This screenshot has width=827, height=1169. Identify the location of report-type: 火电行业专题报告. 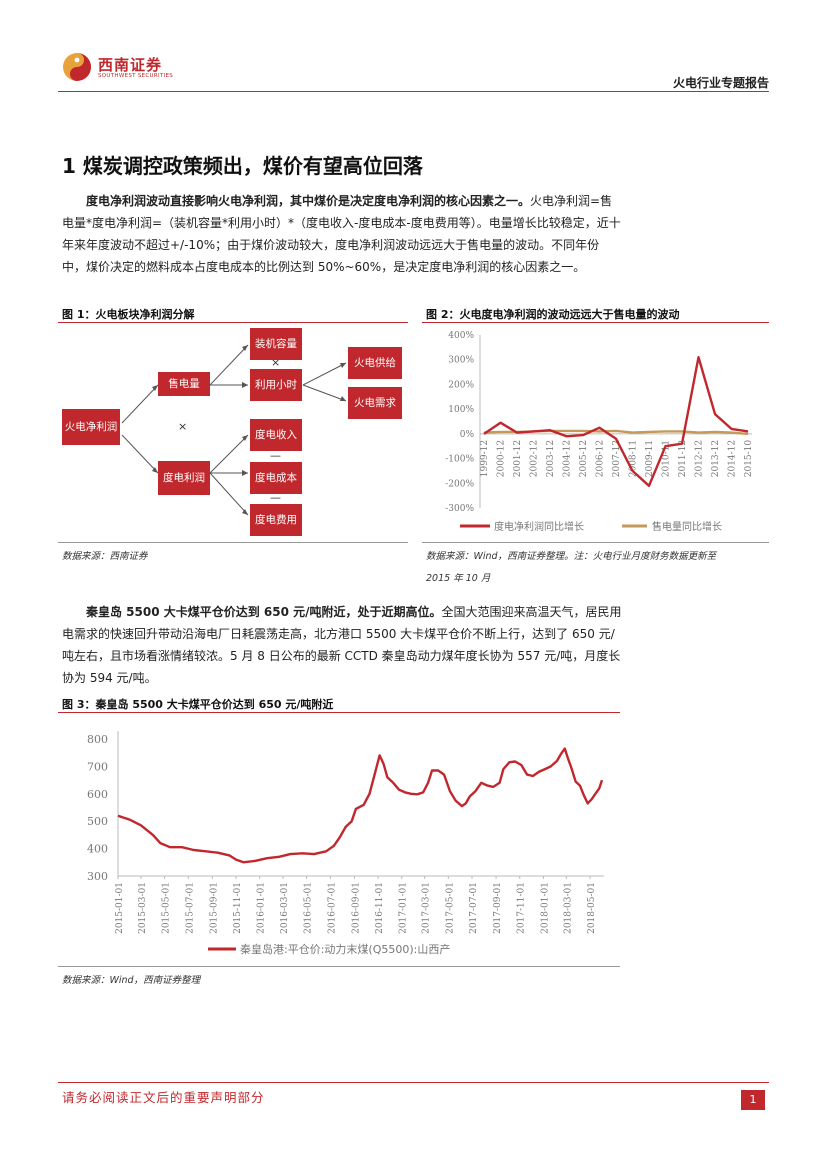
(720, 83).